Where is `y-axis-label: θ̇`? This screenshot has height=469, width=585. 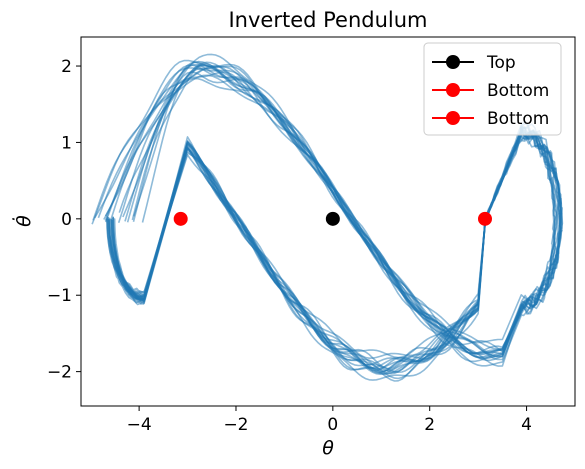 y-axis-label: θ̇ is located at coordinates (23, 221).